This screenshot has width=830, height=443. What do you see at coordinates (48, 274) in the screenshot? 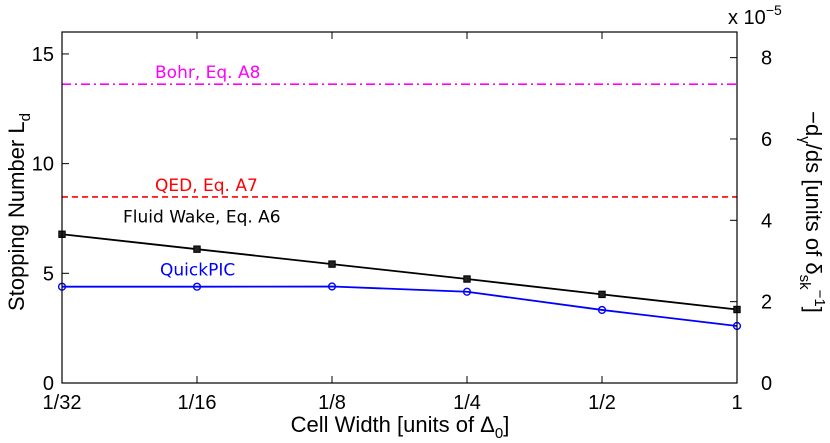
I see `y-tick-label: 5` at bounding box center [48, 274].